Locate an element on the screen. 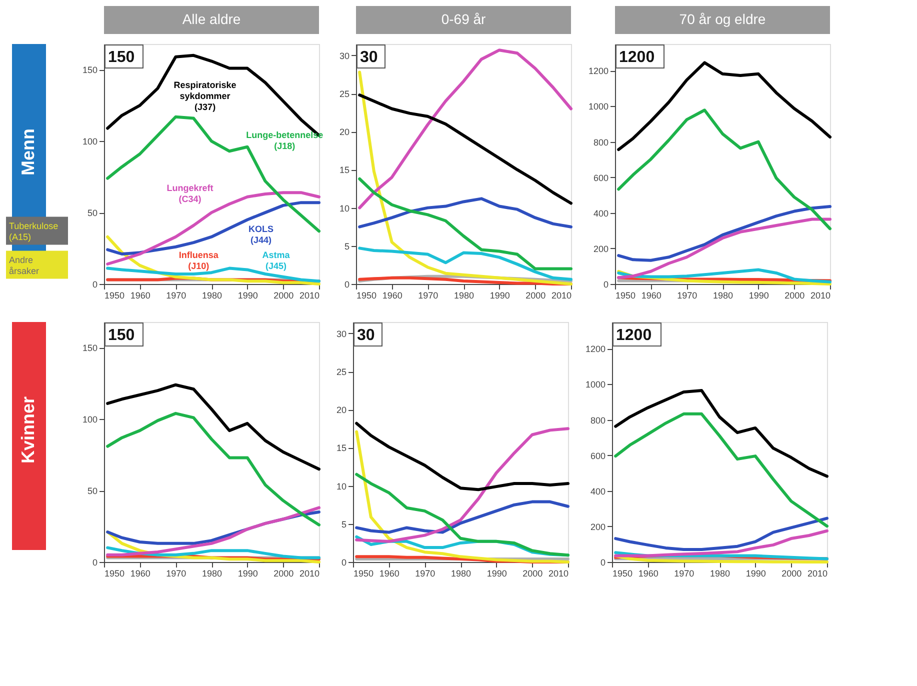  y-axis-title: Menn is located at coordinates (28, 152).